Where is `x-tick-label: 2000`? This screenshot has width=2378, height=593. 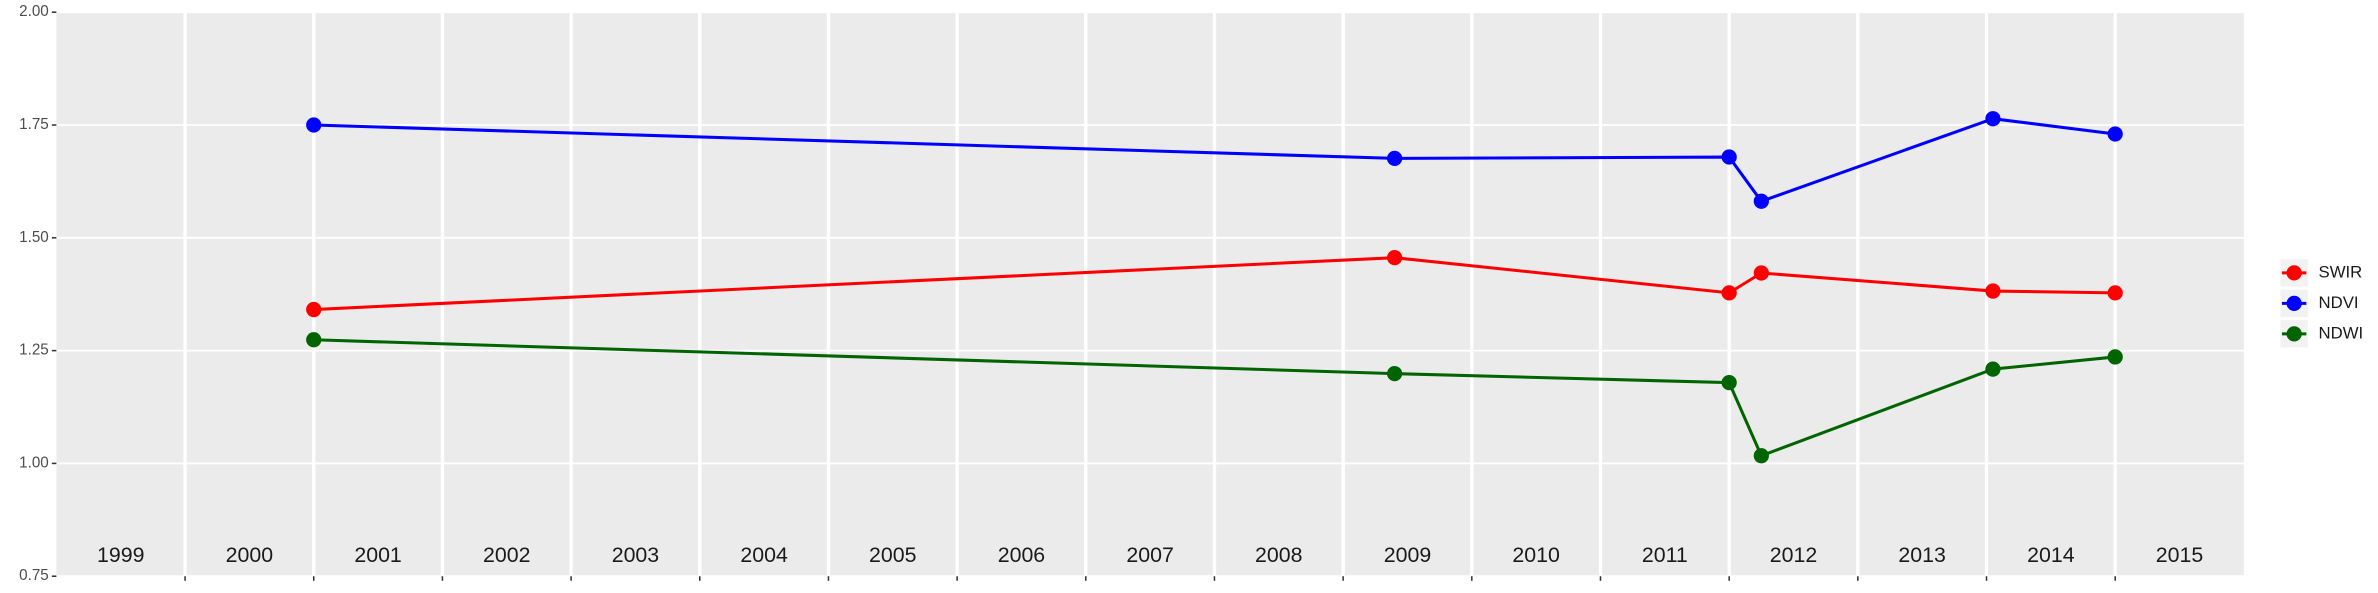
x-tick-label: 2000 is located at coordinates (250, 555).